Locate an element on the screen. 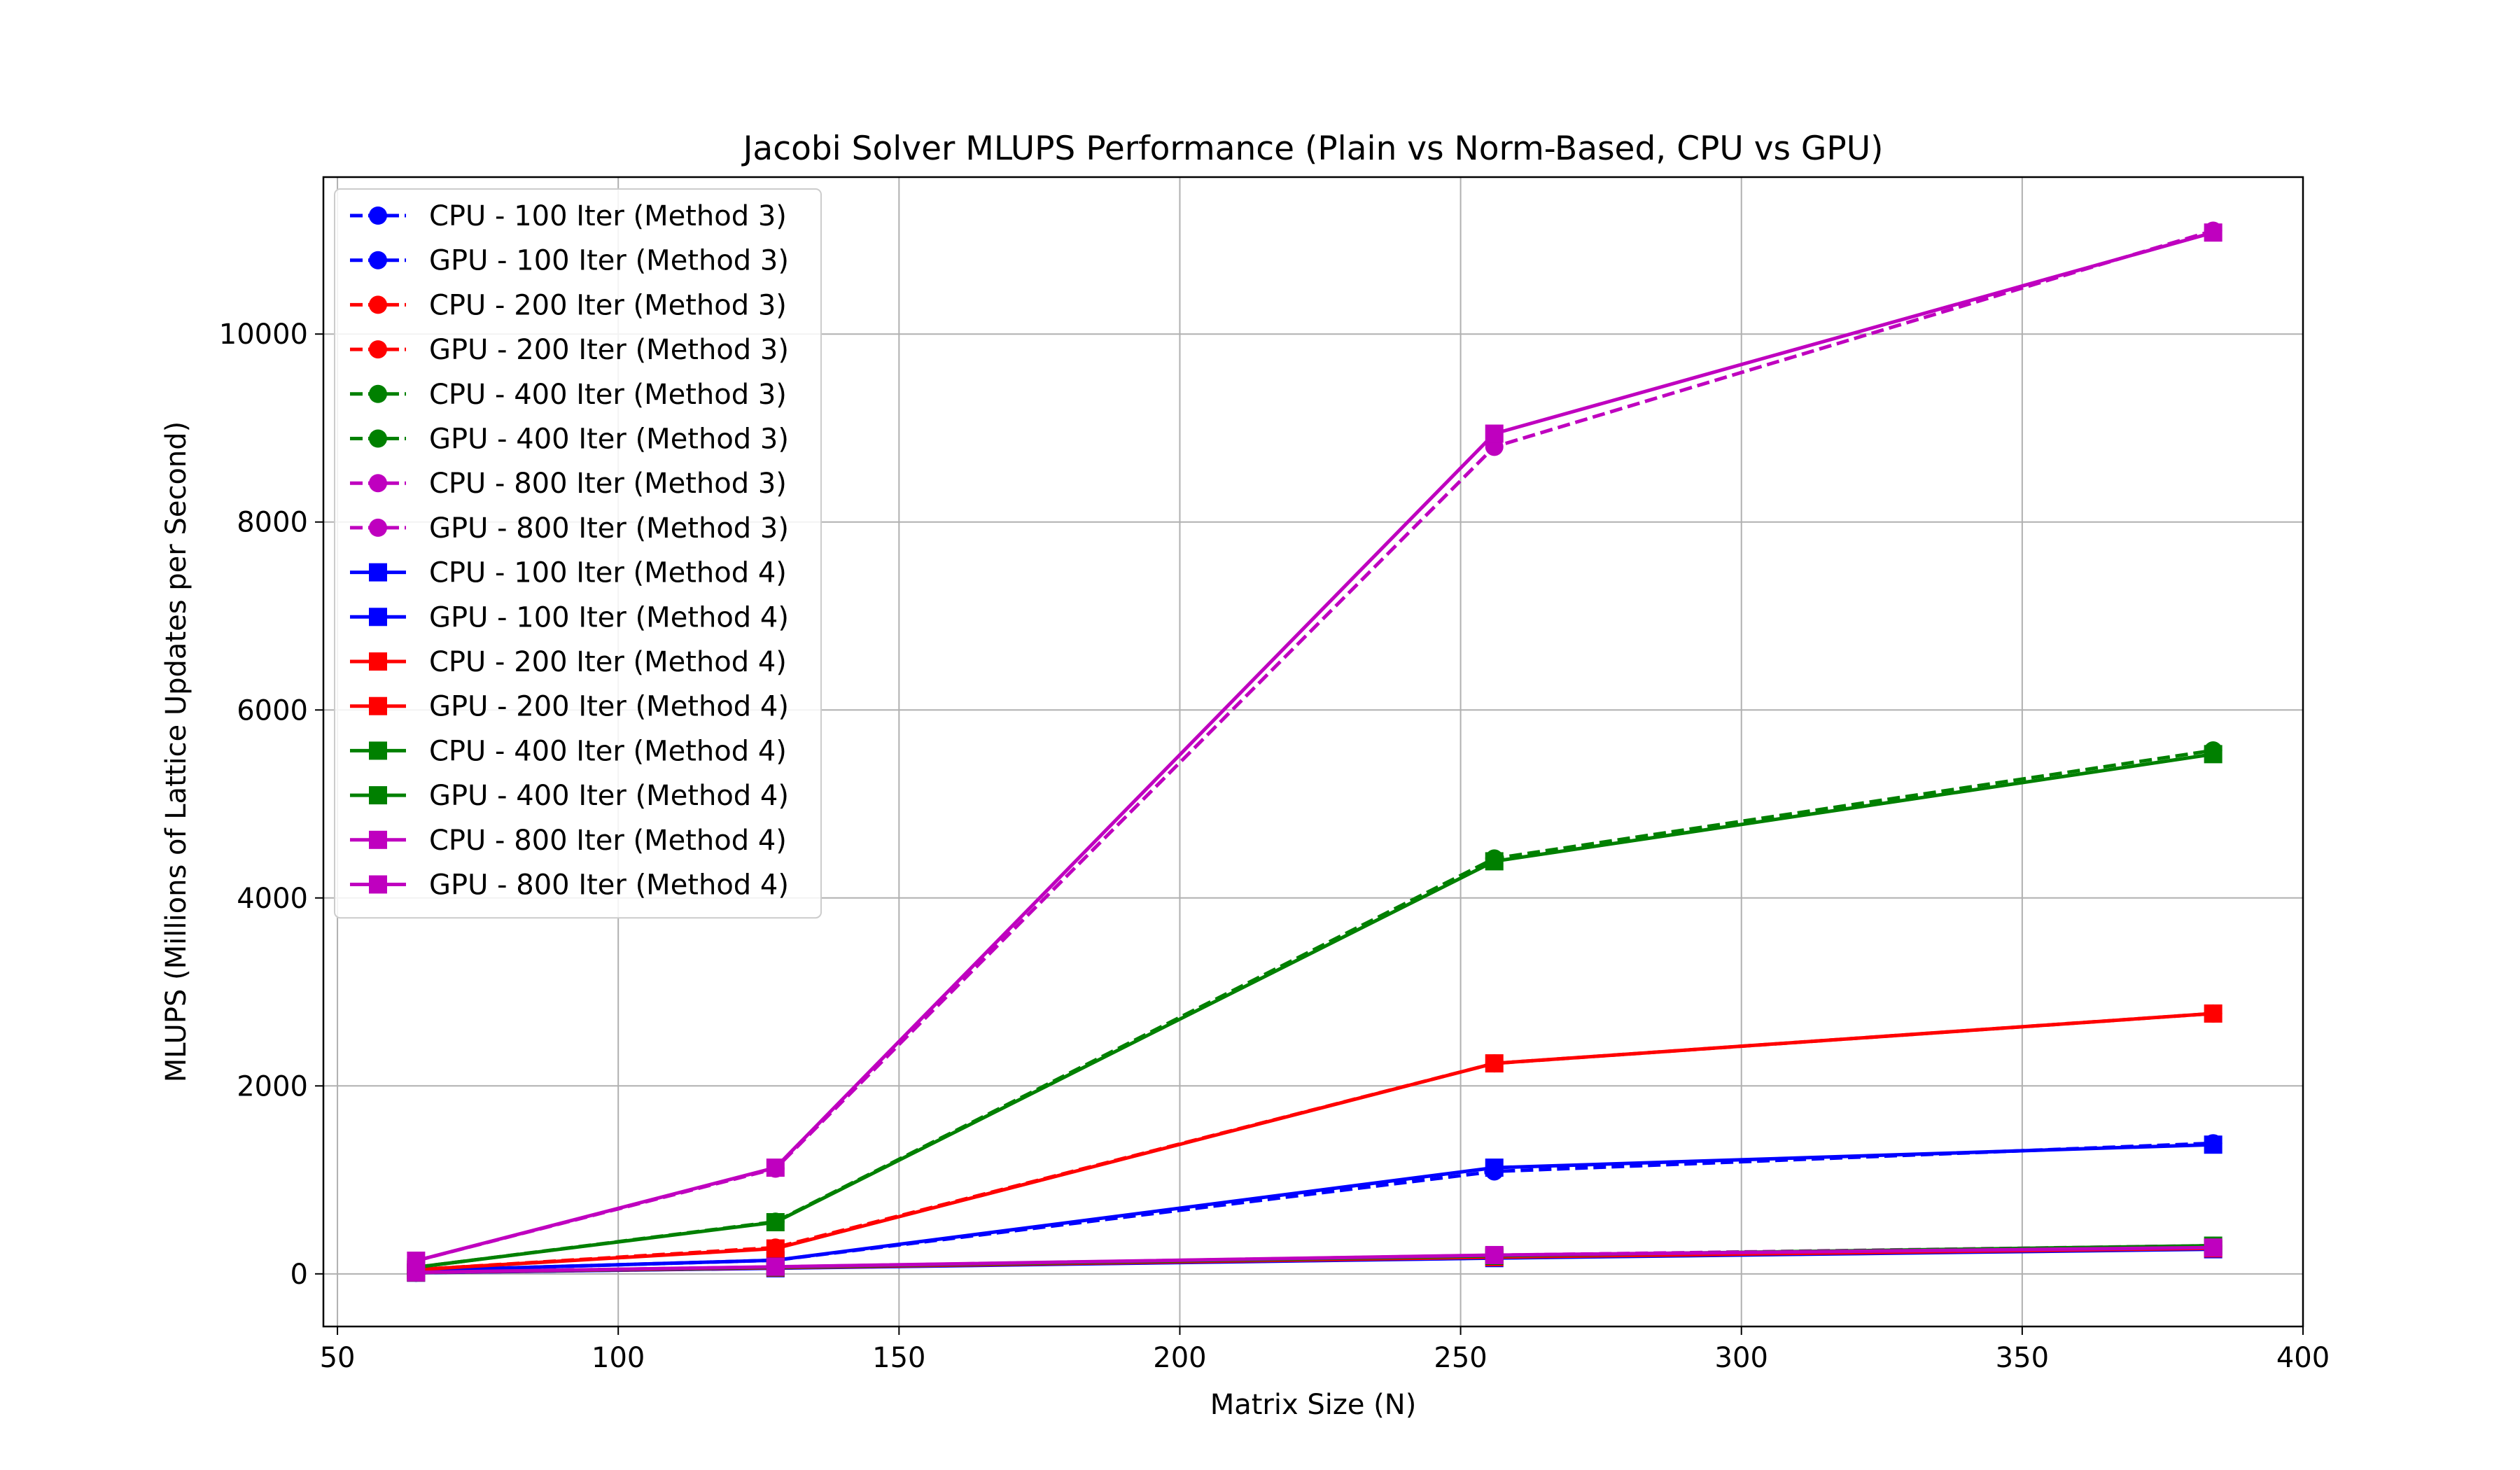 This screenshot has height=1470, width=2520. legend-item: CPU - 400 Iter (Method 4) is located at coordinates (568, 751).